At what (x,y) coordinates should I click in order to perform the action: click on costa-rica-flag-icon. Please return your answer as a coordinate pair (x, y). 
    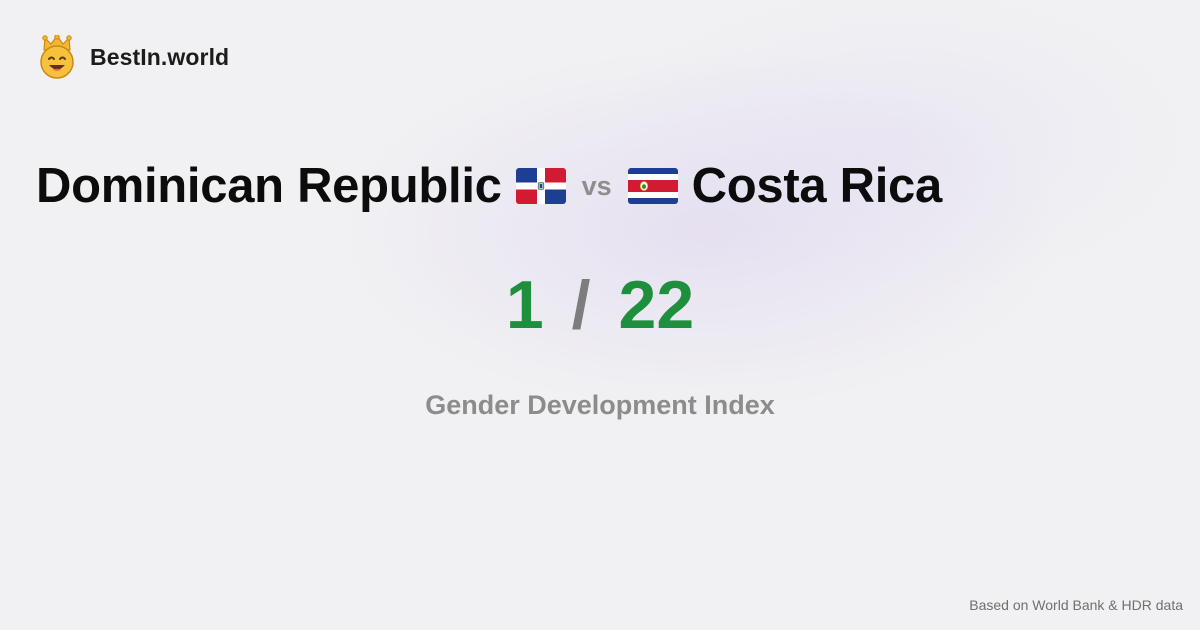
    Looking at the image, I should click on (652, 186).